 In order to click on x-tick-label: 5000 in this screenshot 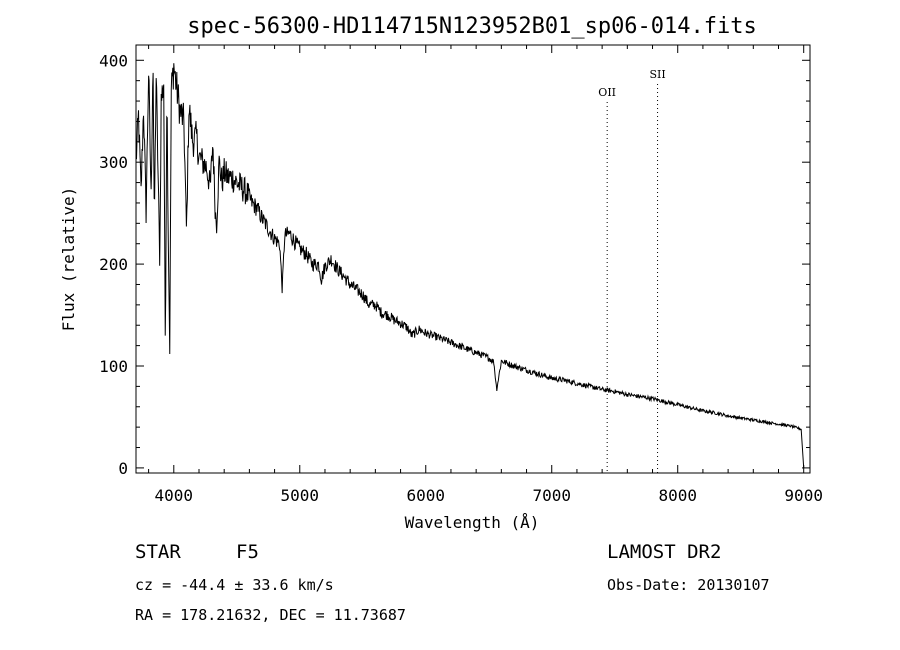, I will do `click(300, 495)`.